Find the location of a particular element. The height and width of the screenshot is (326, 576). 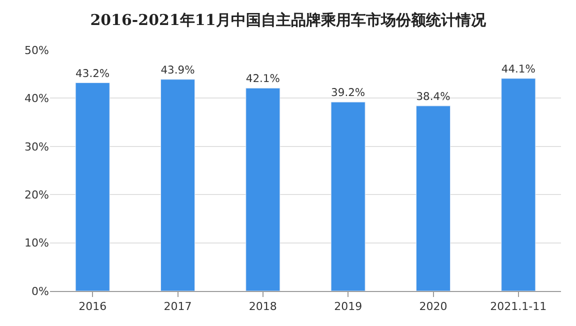

data-label: 44.1% is located at coordinates (518, 69).